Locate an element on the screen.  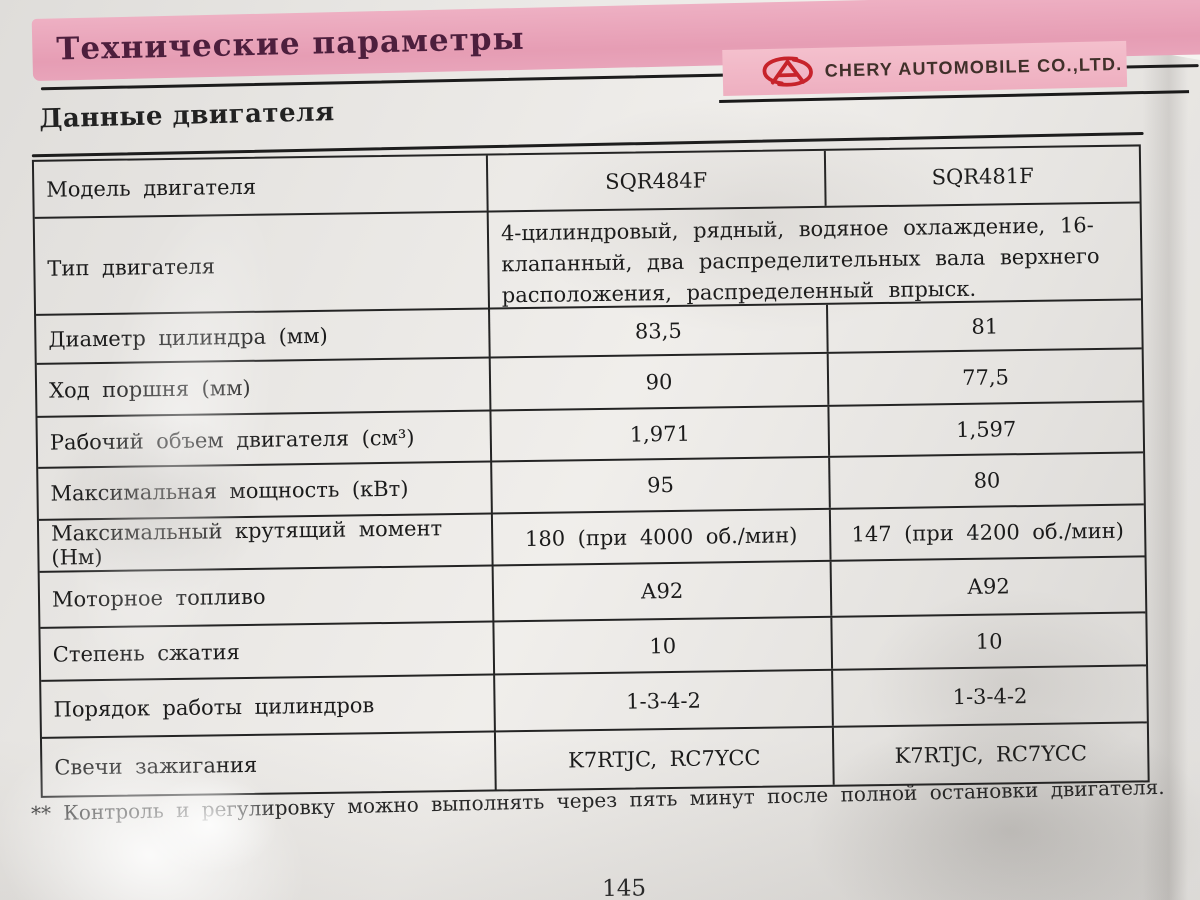
row-label: Максимальный крутящий момент (Нм) is located at coordinates (246, 543).